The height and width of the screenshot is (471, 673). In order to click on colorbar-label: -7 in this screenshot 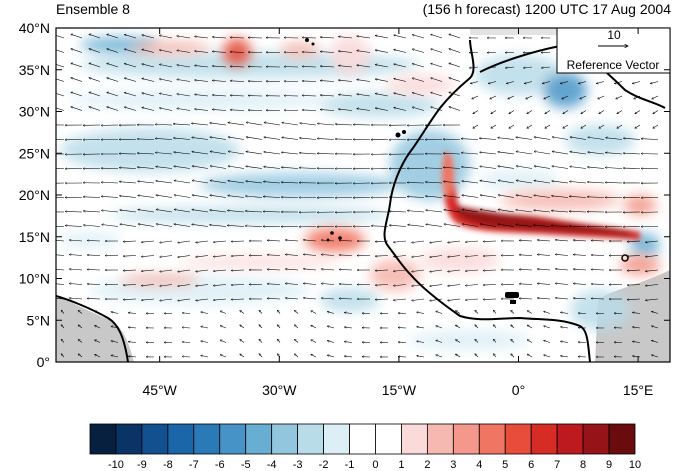, I will do `click(194, 465)`.